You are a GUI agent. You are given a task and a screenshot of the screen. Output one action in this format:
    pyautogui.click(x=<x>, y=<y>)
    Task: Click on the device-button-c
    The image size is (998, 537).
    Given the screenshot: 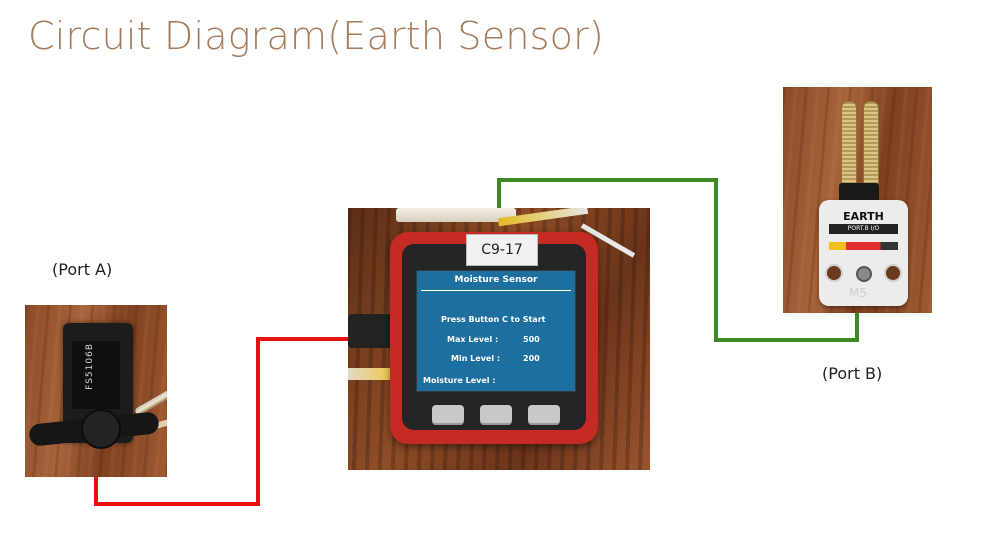 What is the action you would take?
    pyautogui.click(x=544, y=415)
    